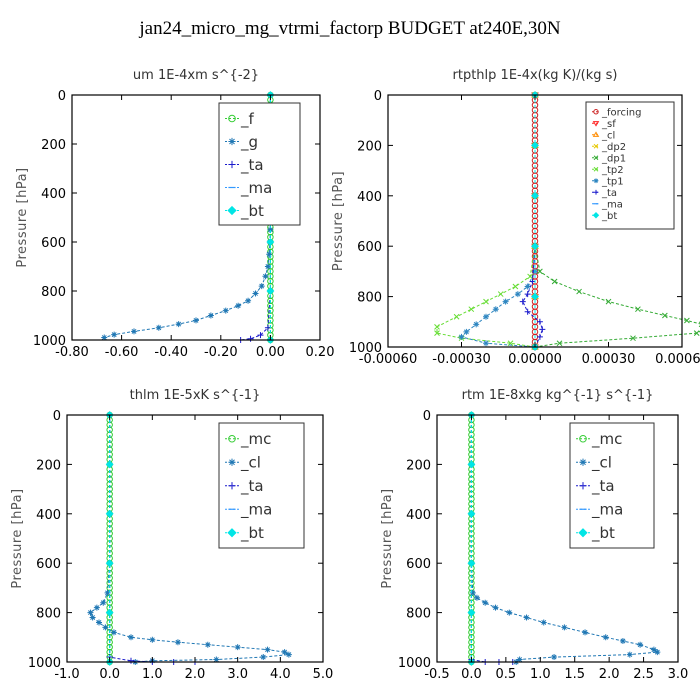 This screenshot has height=700, width=700. Describe the element at coordinates (535, 359) in the screenshot. I see `x-tick-label: 0.00000` at that location.